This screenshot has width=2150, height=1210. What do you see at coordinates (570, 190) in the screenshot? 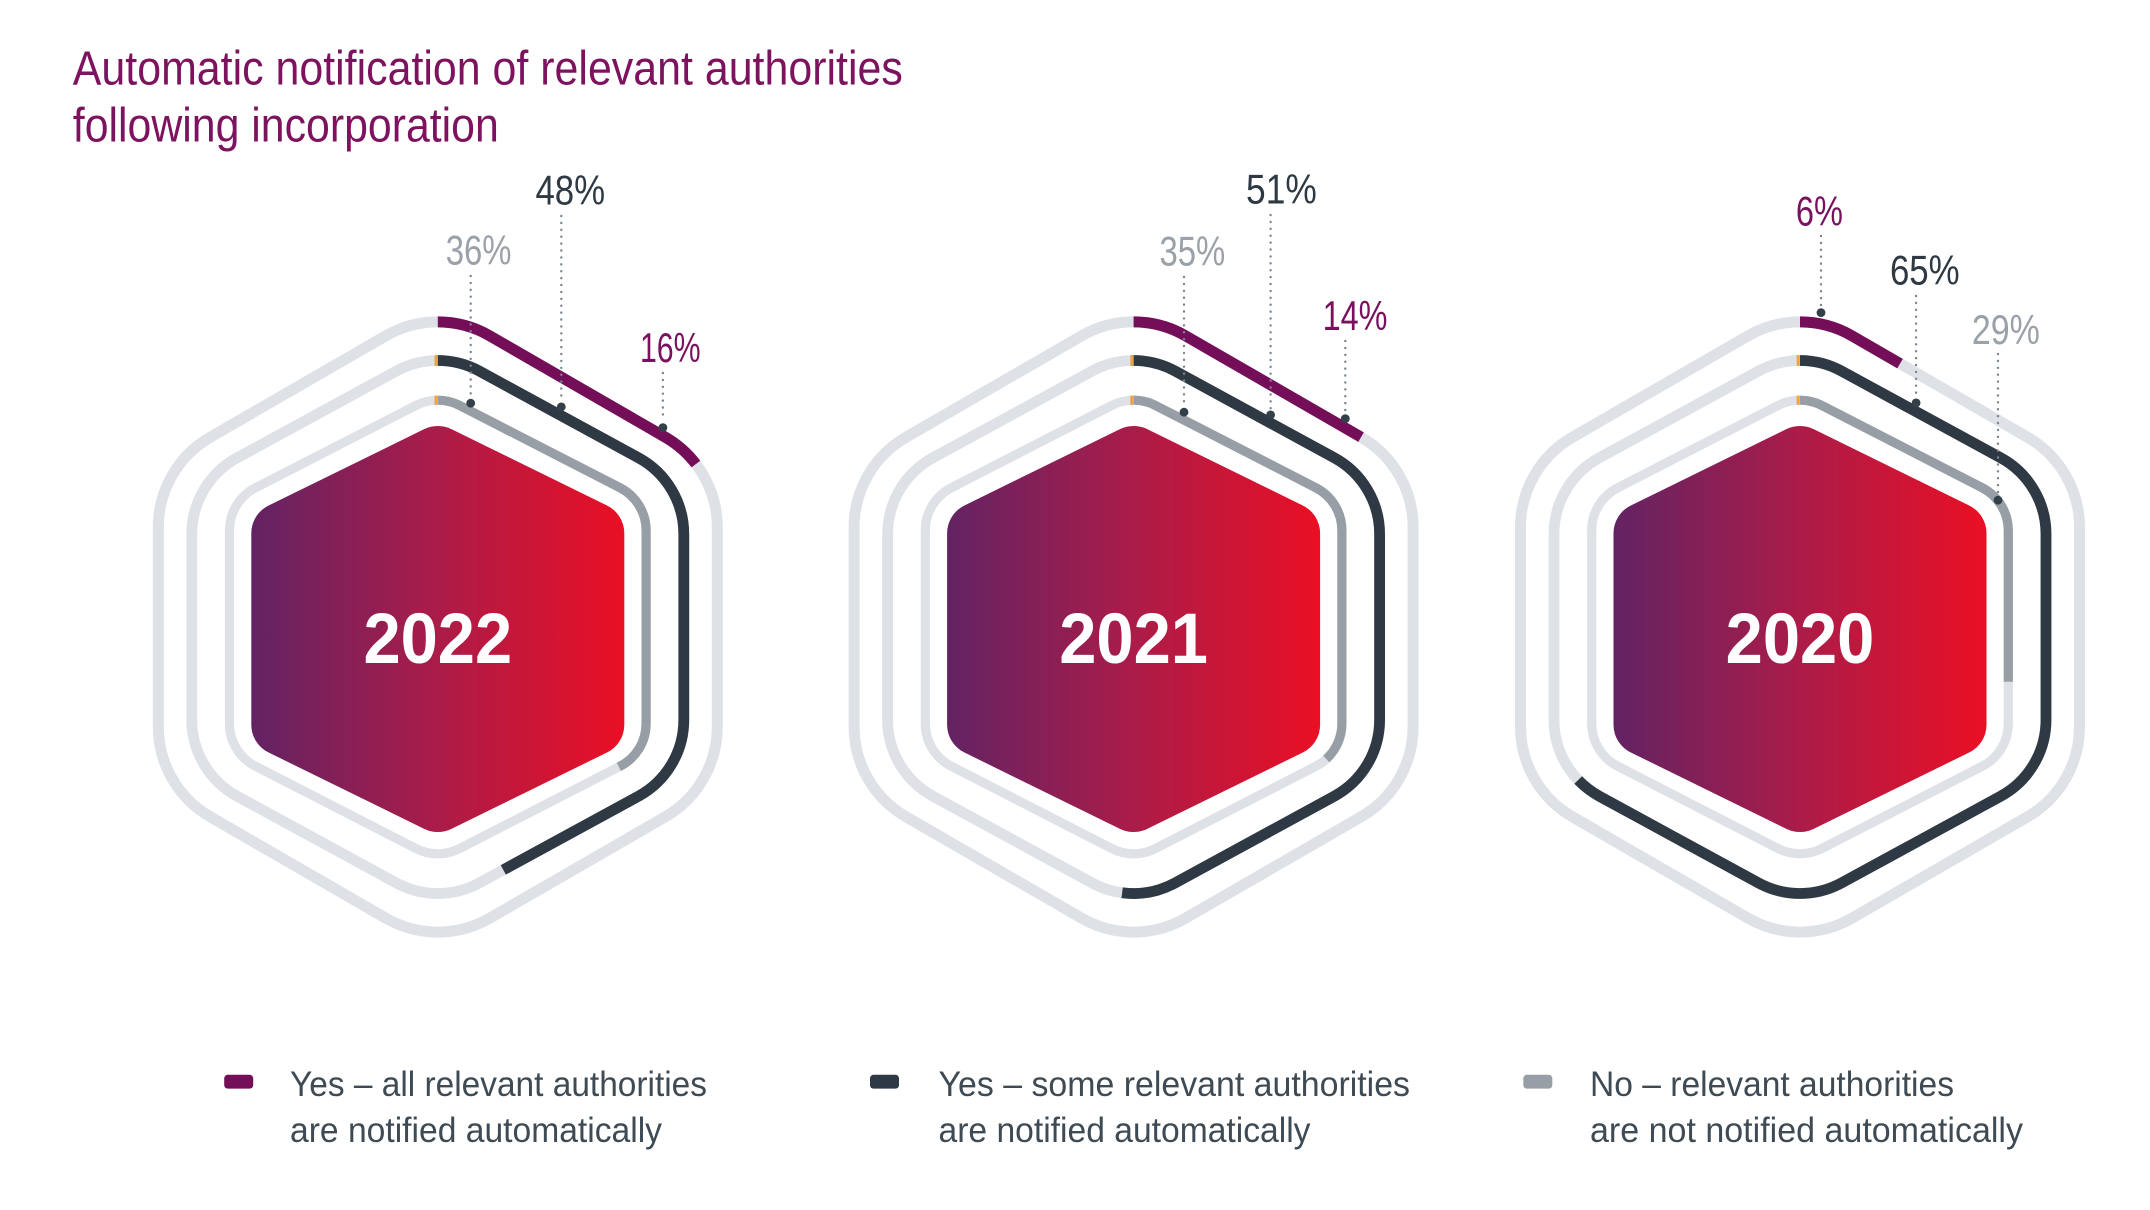
I see `svg-text: 48%` at bounding box center [570, 190].